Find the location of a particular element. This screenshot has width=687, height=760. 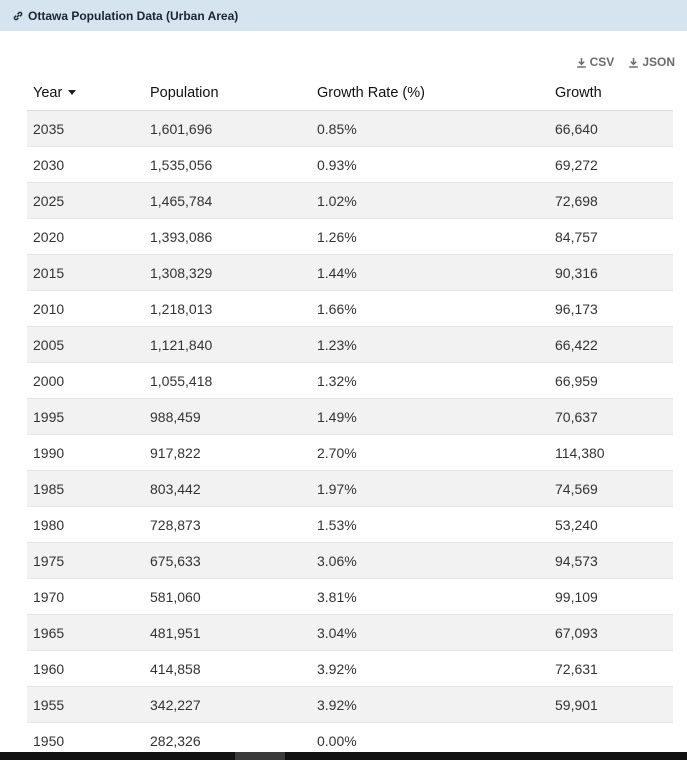

column-header-year: Year is located at coordinates (85, 93).